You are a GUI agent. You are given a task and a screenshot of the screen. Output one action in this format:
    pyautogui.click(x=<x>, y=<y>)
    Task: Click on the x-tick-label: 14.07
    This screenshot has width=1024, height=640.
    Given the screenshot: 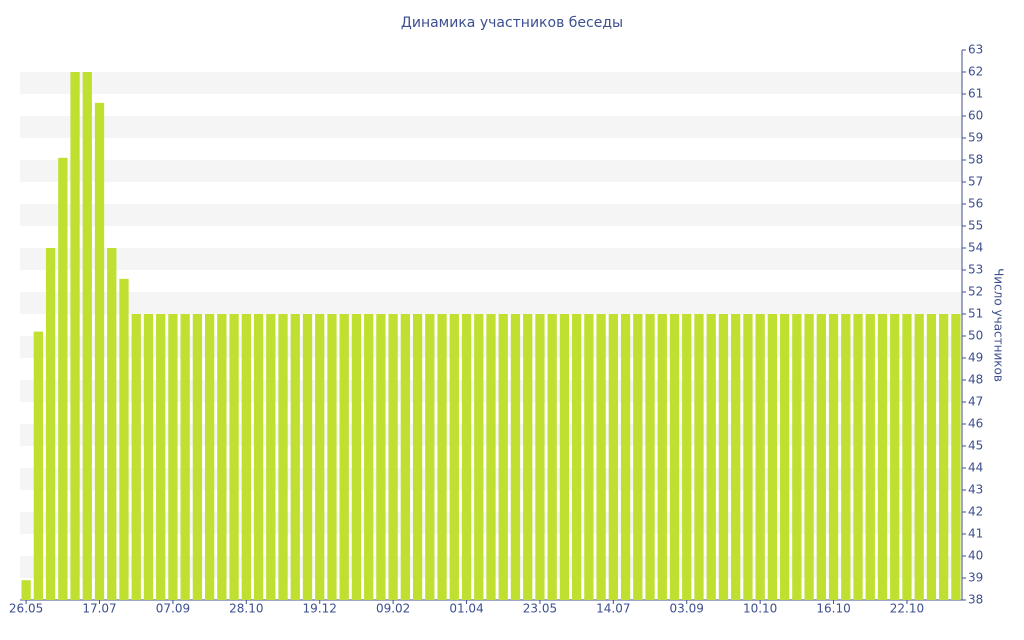 What is the action you would take?
    pyautogui.click(x=613, y=609)
    